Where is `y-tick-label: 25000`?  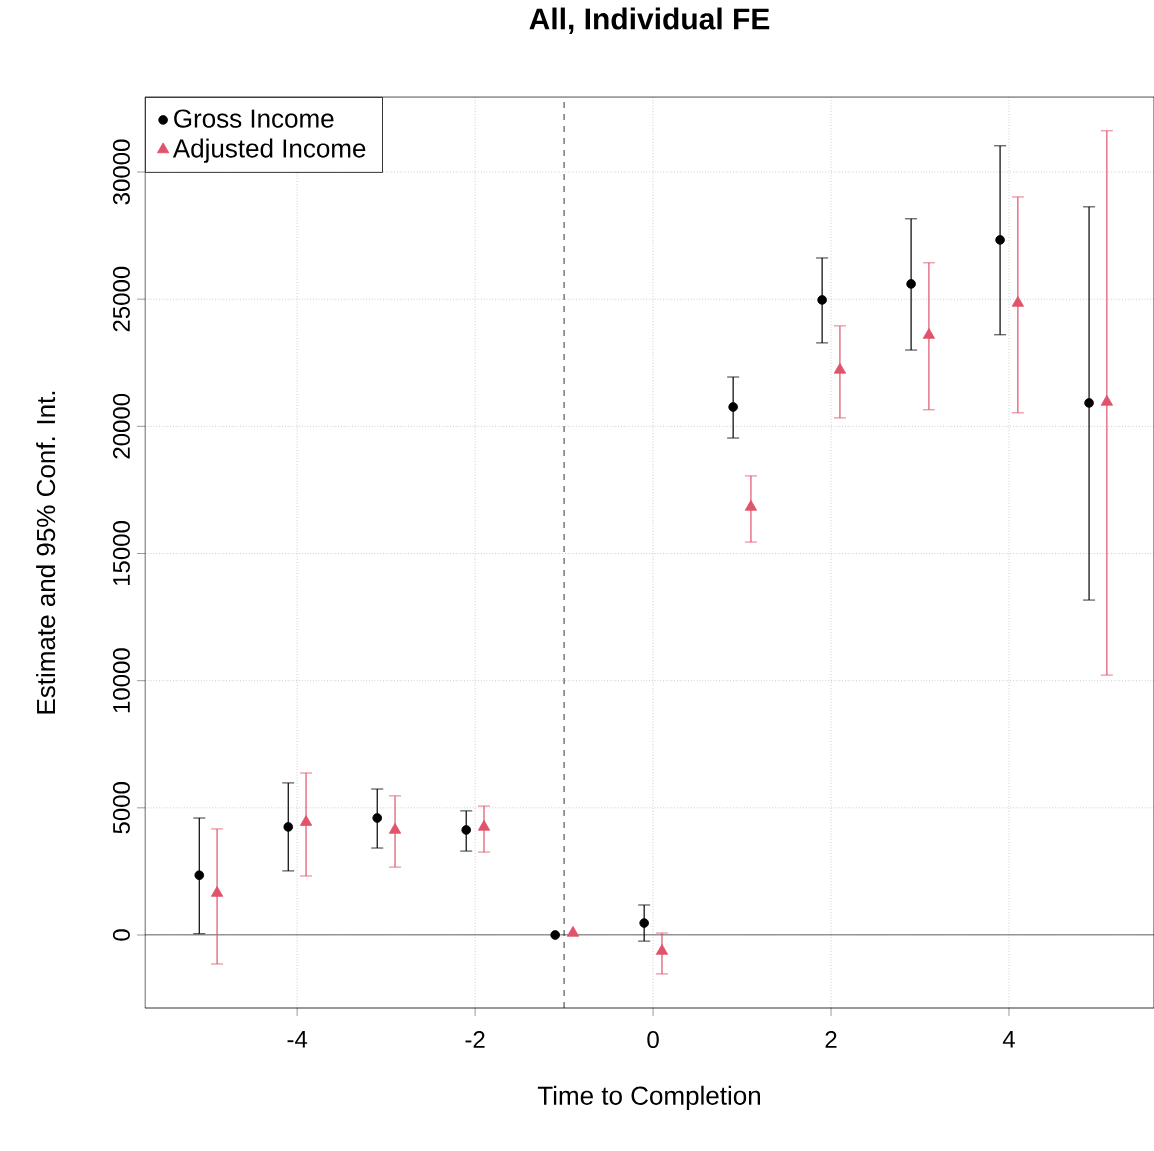
y-tick-label: 25000 is located at coordinates (121, 299).